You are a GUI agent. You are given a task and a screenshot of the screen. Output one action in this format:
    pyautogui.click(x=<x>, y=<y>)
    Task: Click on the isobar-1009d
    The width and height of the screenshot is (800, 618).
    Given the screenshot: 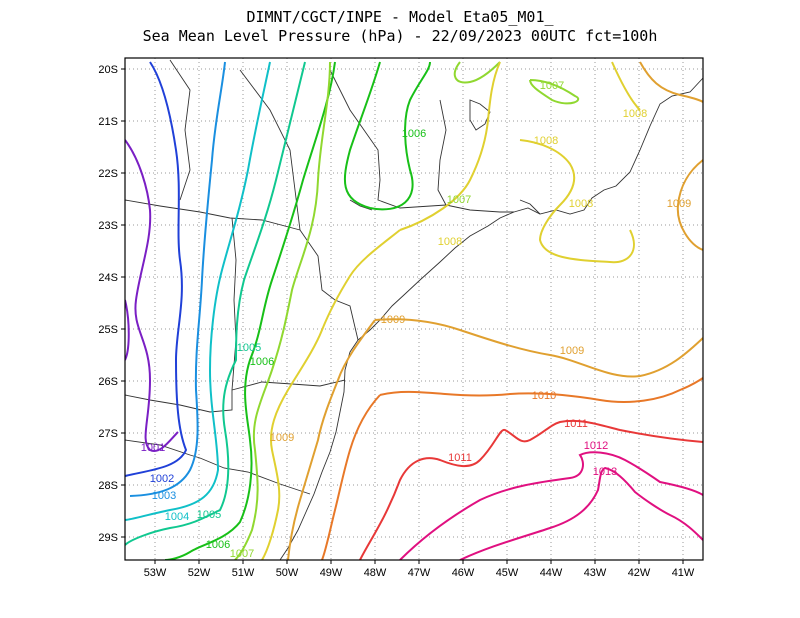 What is the action you would take?
    pyautogui.click(x=671, y=82)
    